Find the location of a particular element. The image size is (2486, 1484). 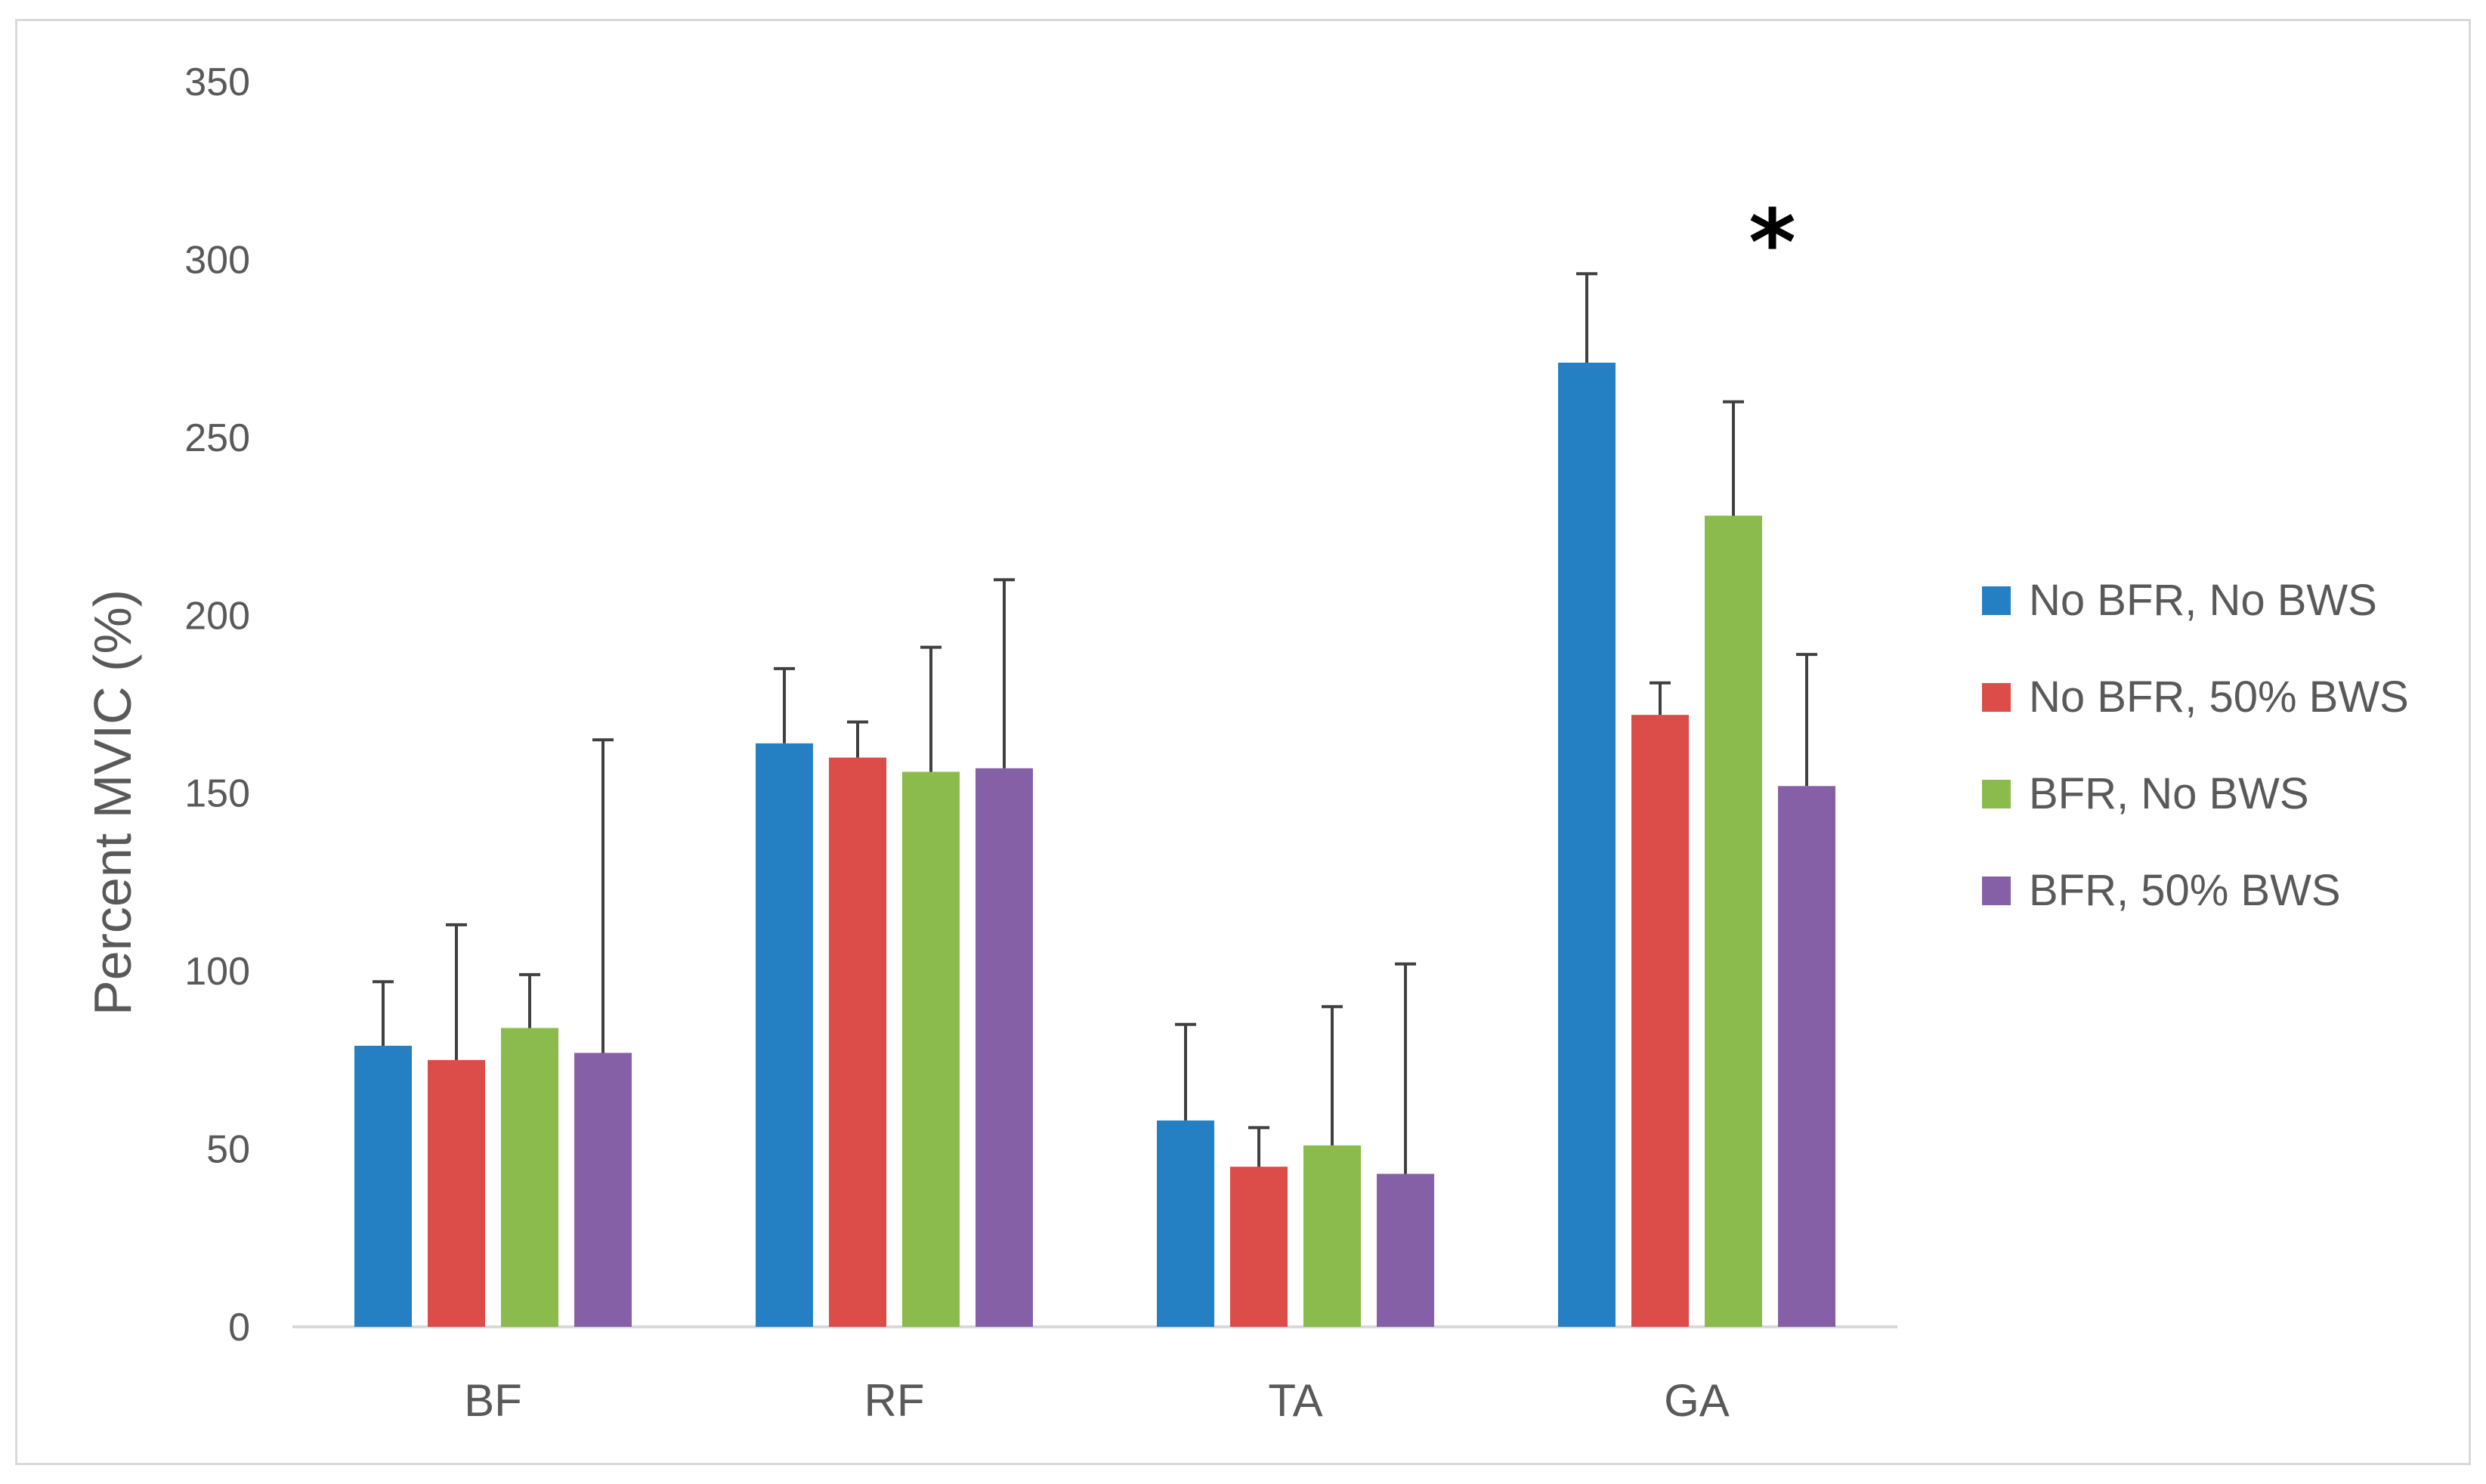

x-category-label: BF is located at coordinates (493, 1401).